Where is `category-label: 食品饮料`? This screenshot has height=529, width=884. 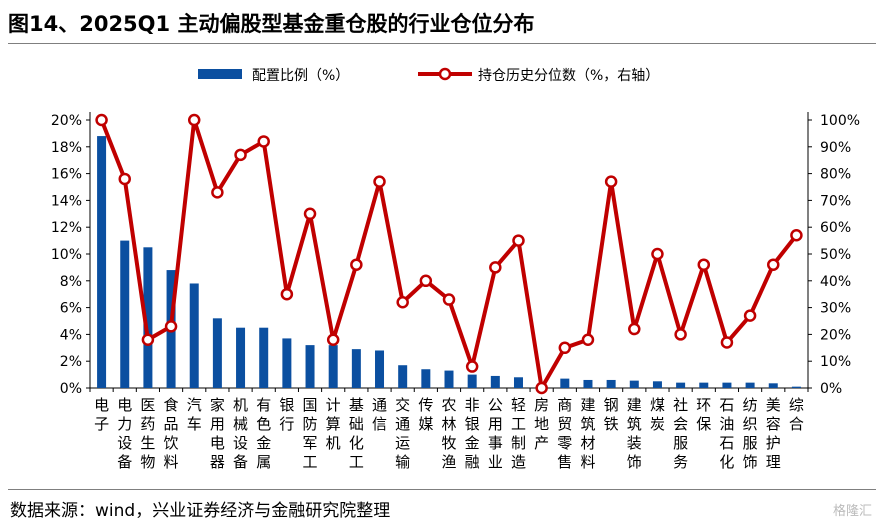
category-label: 食品饮料 is located at coordinates (171, 433).